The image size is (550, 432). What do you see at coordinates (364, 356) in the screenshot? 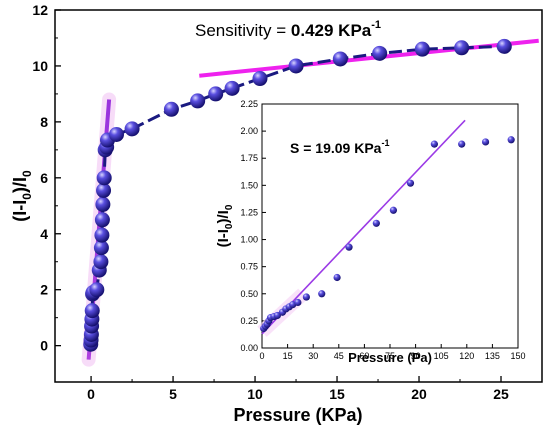
I see `inset-x-tick-label: 60` at bounding box center [364, 356].